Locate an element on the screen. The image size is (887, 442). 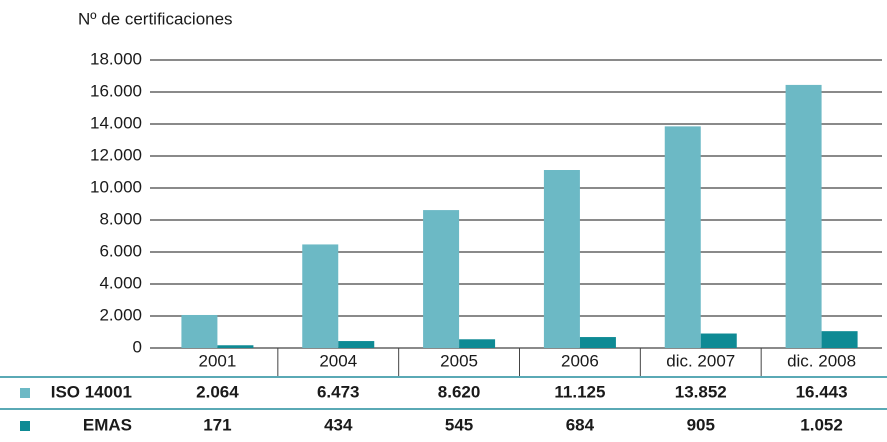
table-value: 16.443 is located at coordinates (822, 391).